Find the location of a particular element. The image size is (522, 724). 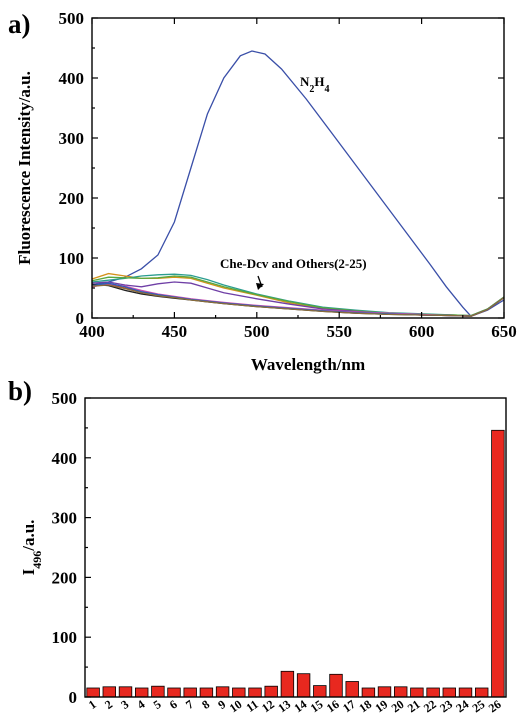

x-tick-label: 450 is located at coordinates (175, 331).